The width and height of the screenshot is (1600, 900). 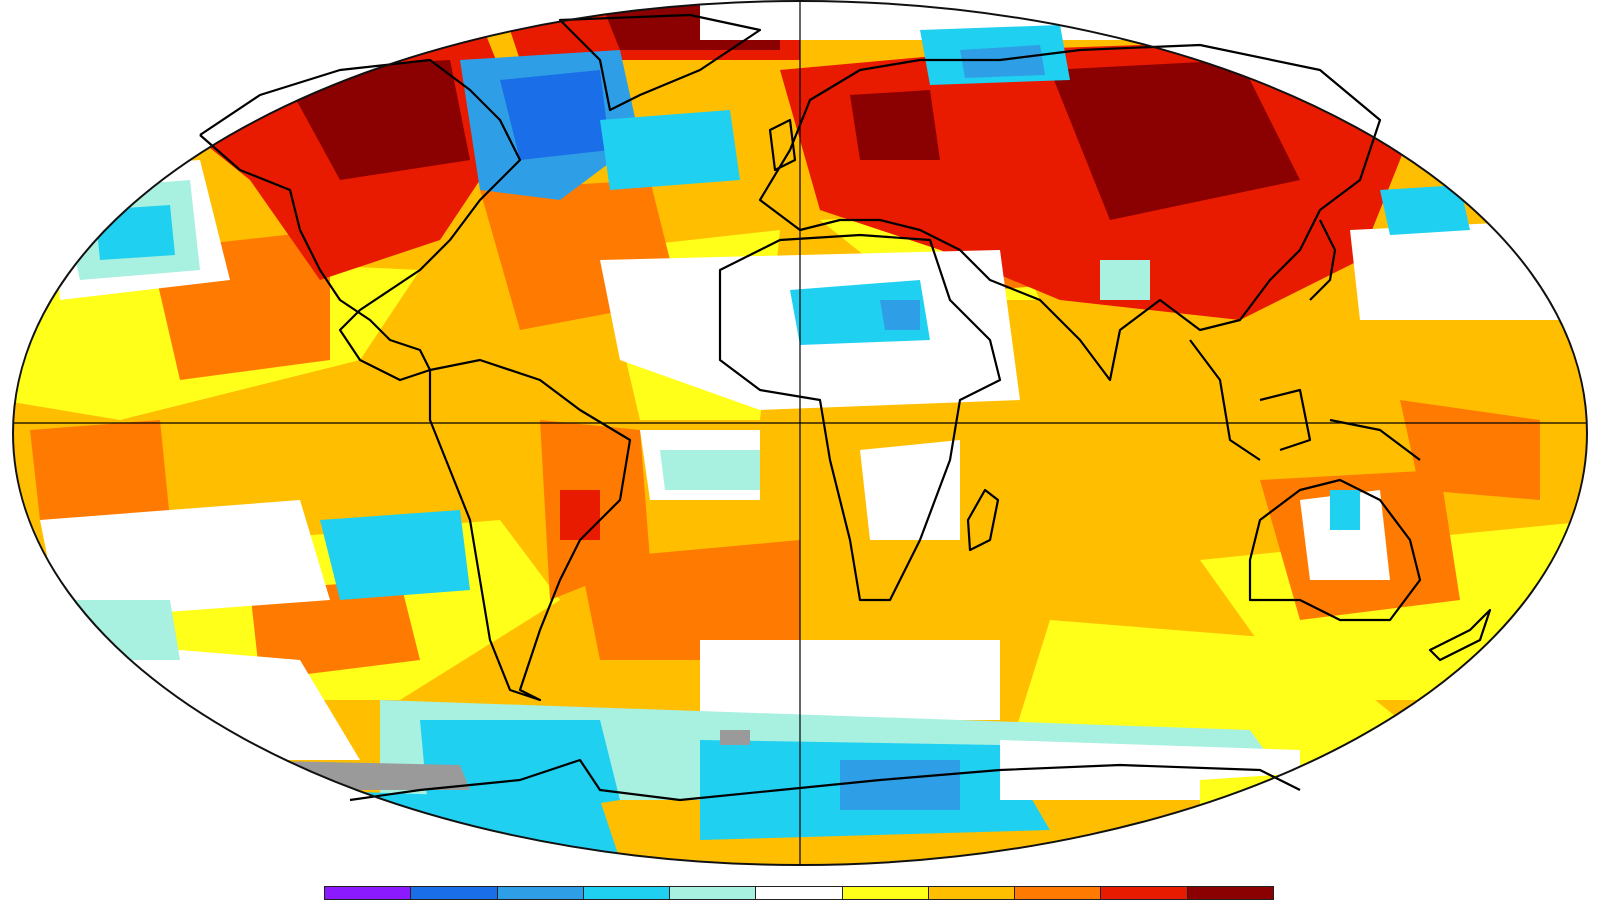 What do you see at coordinates (360, 220) in the screenshot?
I see `coastline-north-america` at bounding box center [360, 220].